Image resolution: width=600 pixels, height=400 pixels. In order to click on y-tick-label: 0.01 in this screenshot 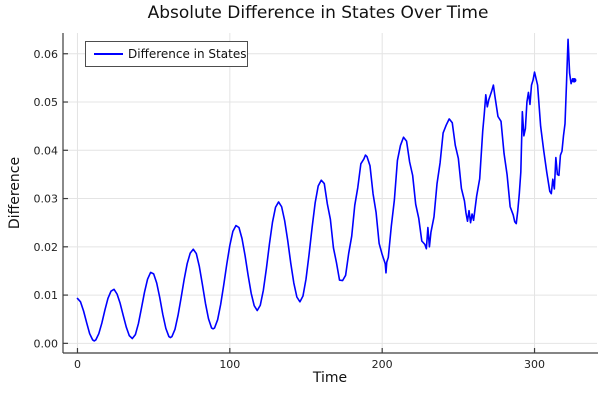, I will do `click(46, 295)`.